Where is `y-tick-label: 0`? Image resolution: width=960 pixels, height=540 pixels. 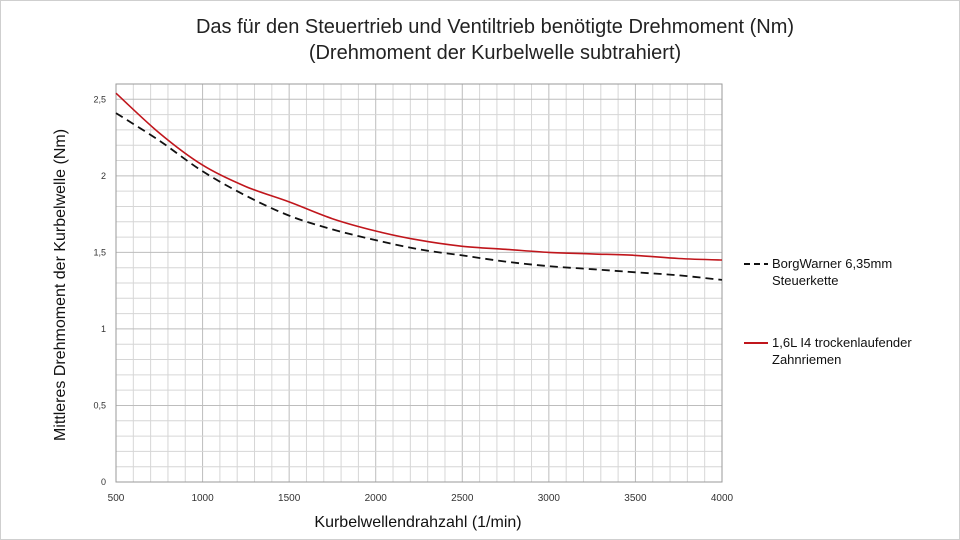 y-tick-label: 0 is located at coordinates (103, 482).